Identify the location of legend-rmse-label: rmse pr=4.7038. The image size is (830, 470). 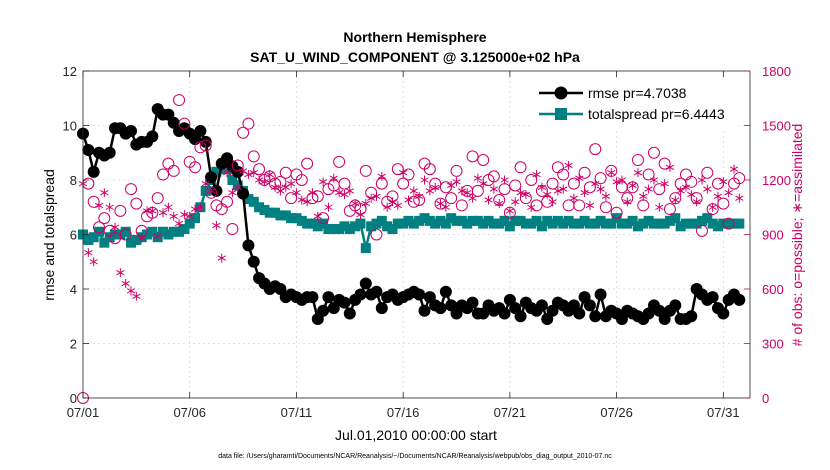
(637, 93).